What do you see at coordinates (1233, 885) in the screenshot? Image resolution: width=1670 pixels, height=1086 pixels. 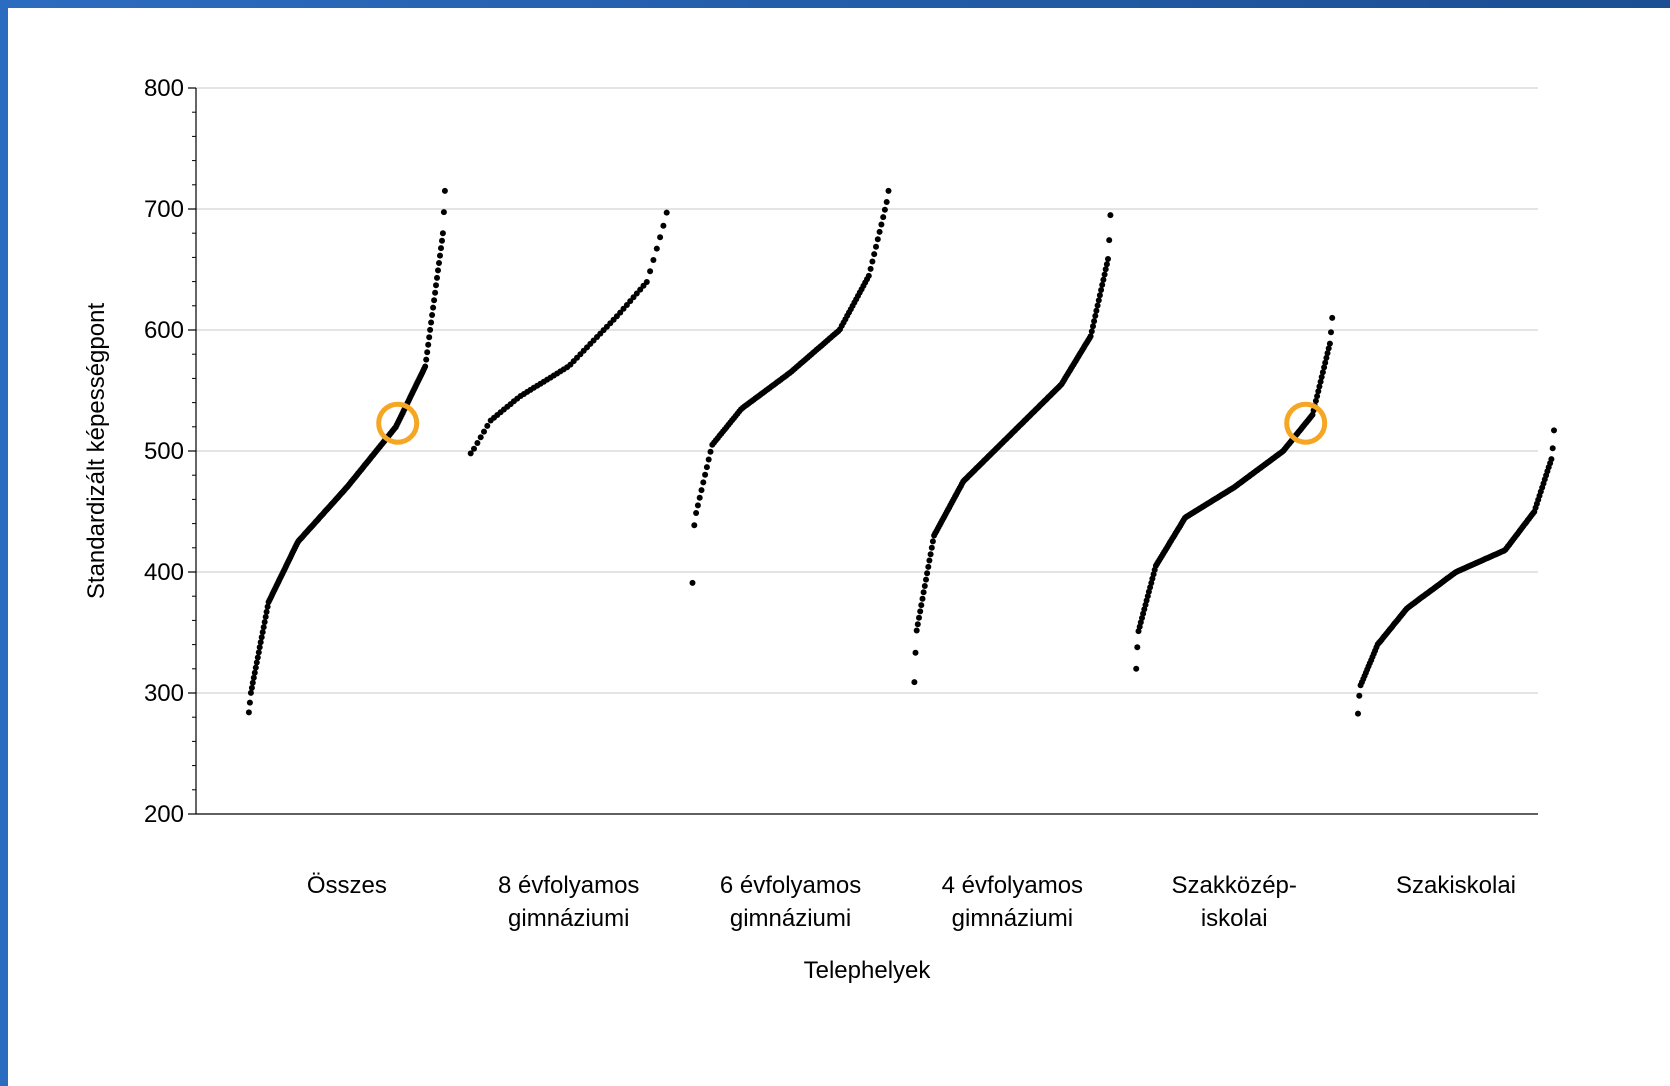 I see `category-label: Szakközép-` at bounding box center [1233, 885].